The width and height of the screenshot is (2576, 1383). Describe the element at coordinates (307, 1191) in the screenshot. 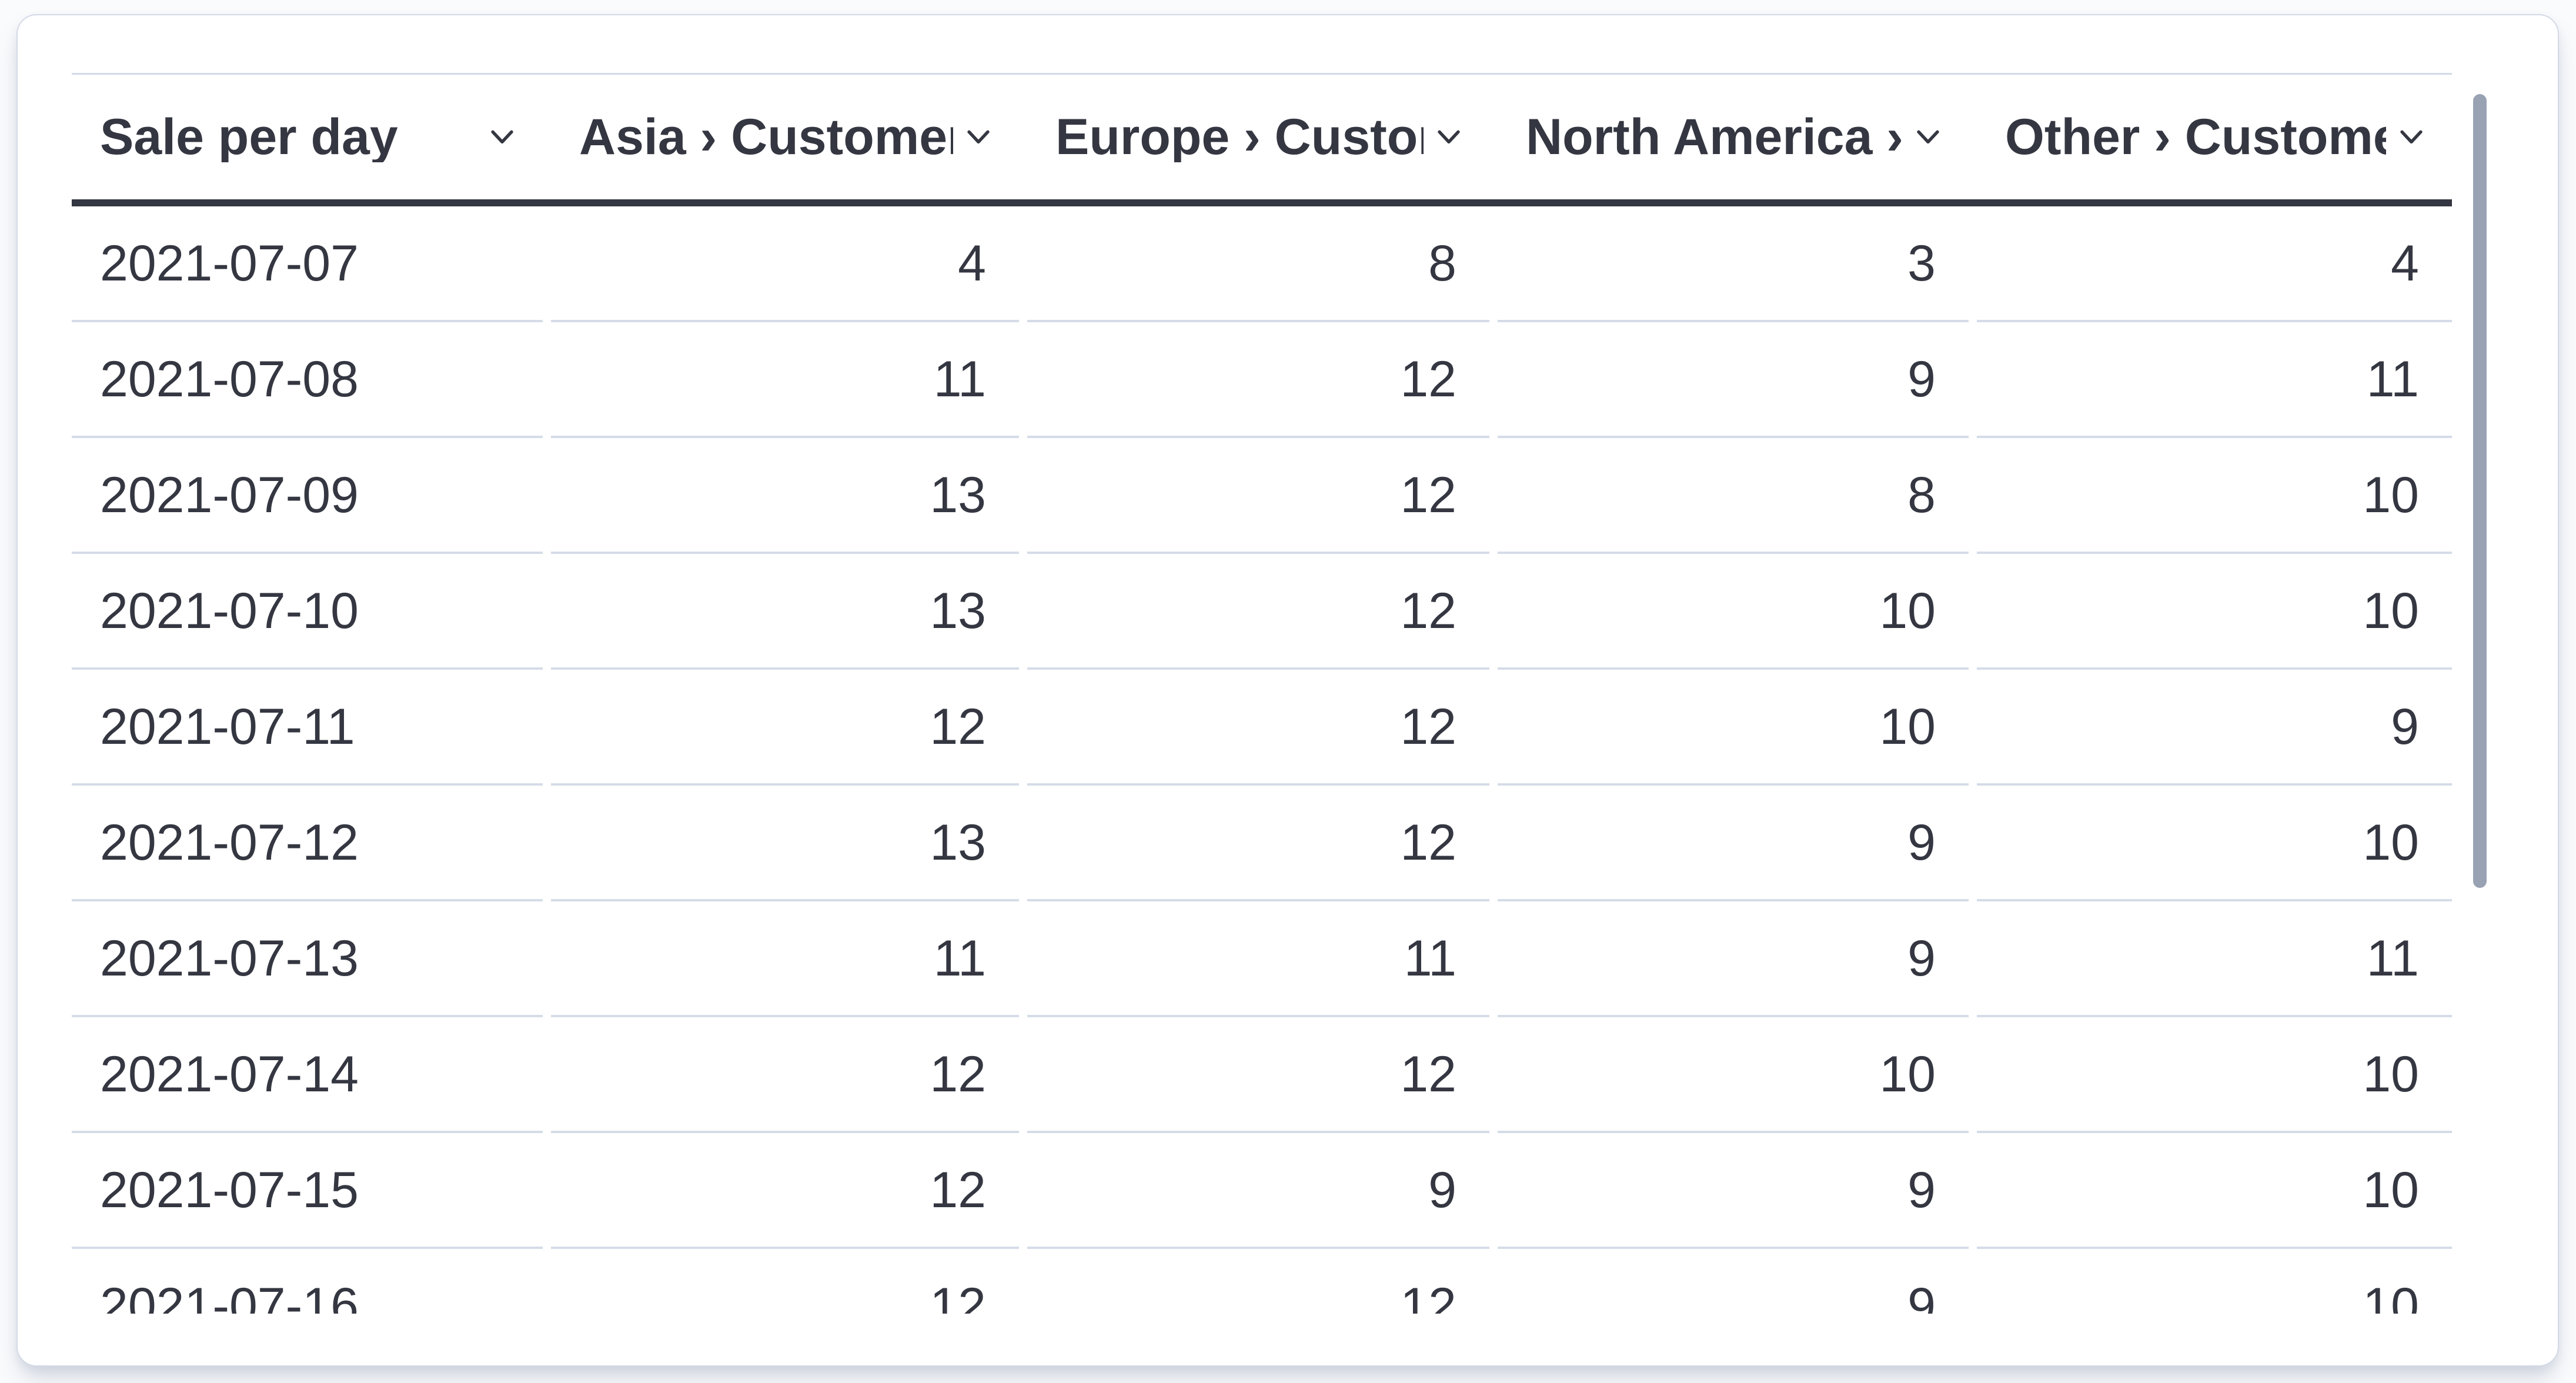

I see `date-cell: 2021-07-15` at that location.